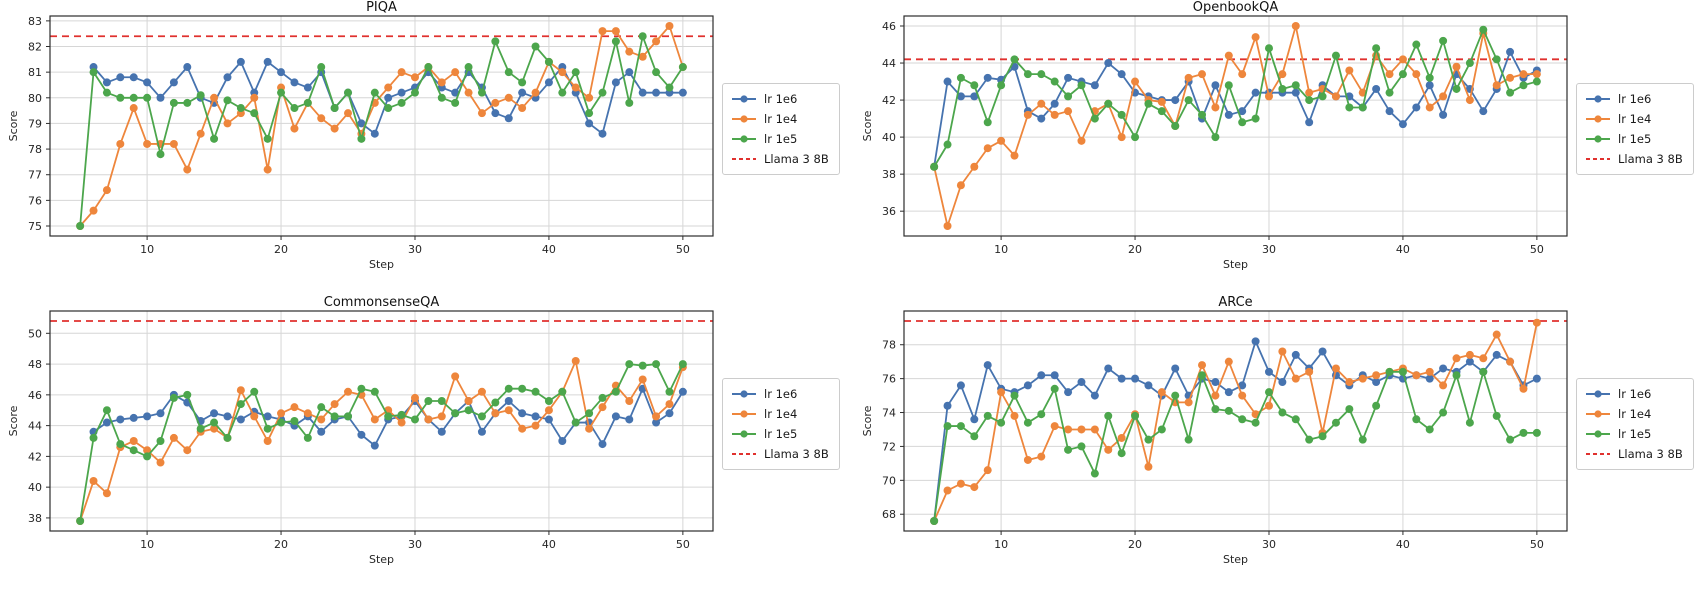  What do you see at coordinates (889, 137) in the screenshot?
I see `y-tick-label: 40` at bounding box center [889, 137].